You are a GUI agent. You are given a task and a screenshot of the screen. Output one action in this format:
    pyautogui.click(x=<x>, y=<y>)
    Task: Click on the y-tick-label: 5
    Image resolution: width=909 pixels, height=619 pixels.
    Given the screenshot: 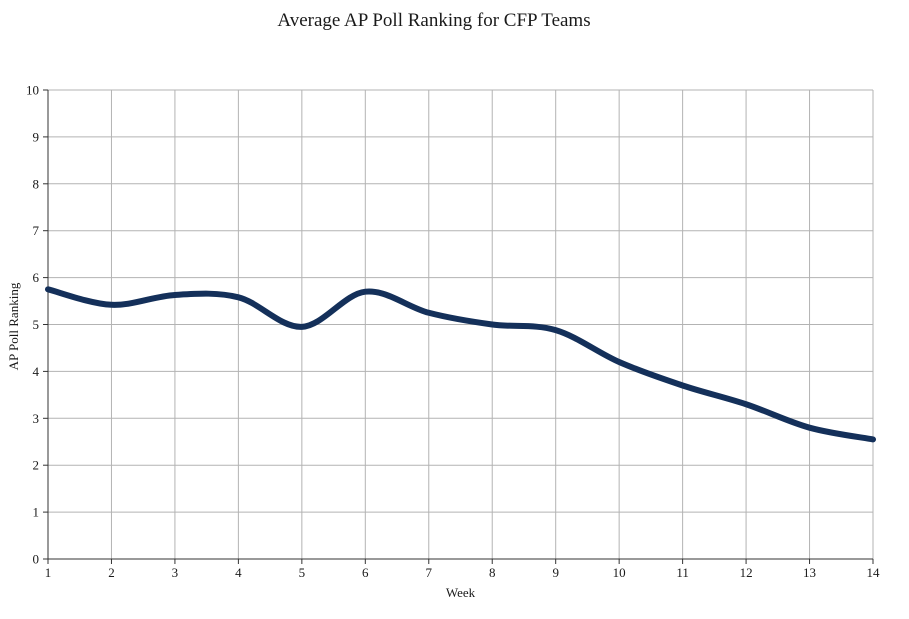 What is the action you would take?
    pyautogui.click(x=36, y=324)
    